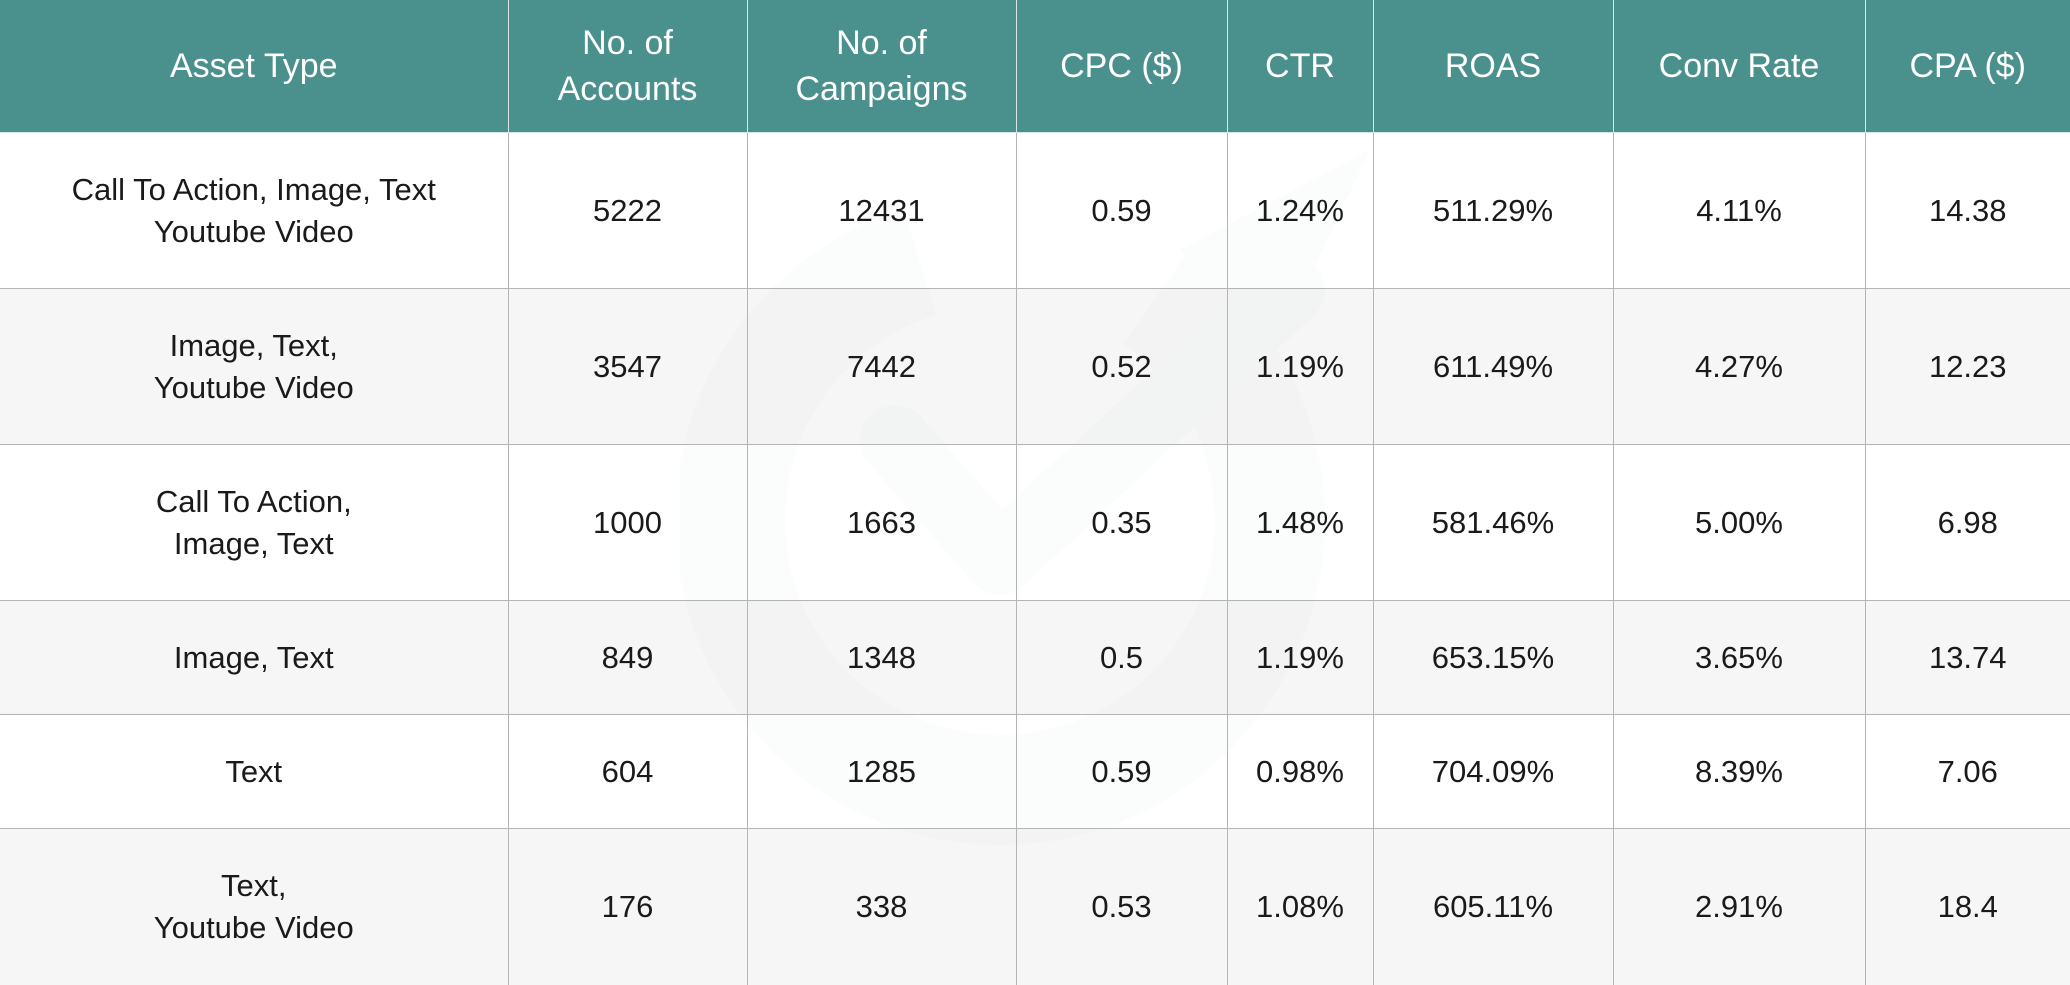  Describe the element at coordinates (881, 906) in the screenshot. I see `cell-campaigns: 338` at that location.